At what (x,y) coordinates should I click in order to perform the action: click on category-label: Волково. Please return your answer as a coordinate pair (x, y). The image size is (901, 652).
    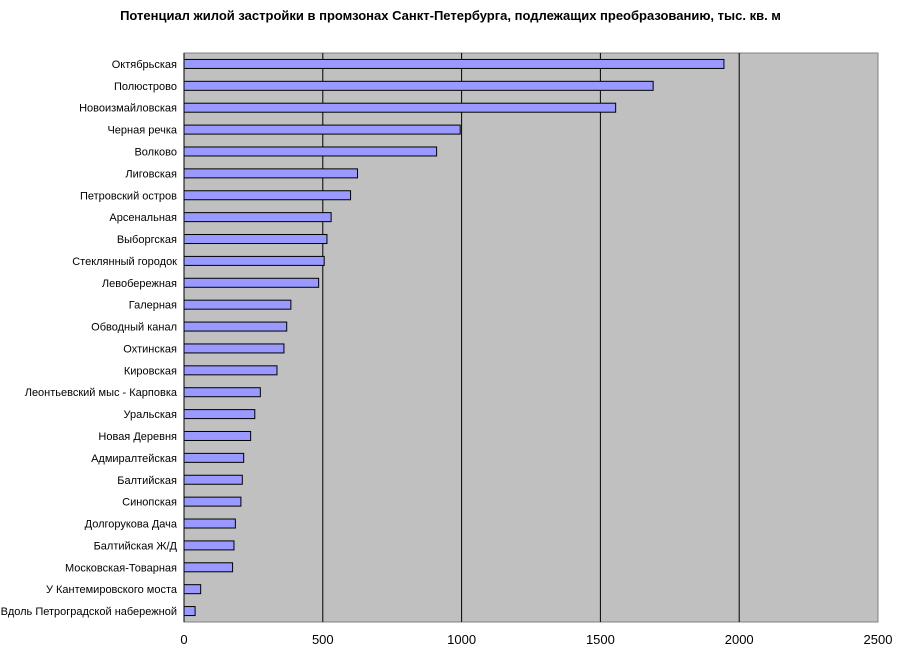
    Looking at the image, I should click on (155, 152).